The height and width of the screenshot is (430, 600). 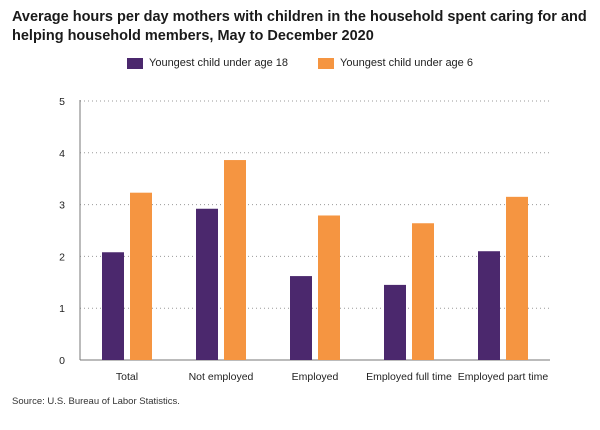 What do you see at coordinates (62, 206) in the screenshot?
I see `y-tick-label-3: 3` at bounding box center [62, 206].